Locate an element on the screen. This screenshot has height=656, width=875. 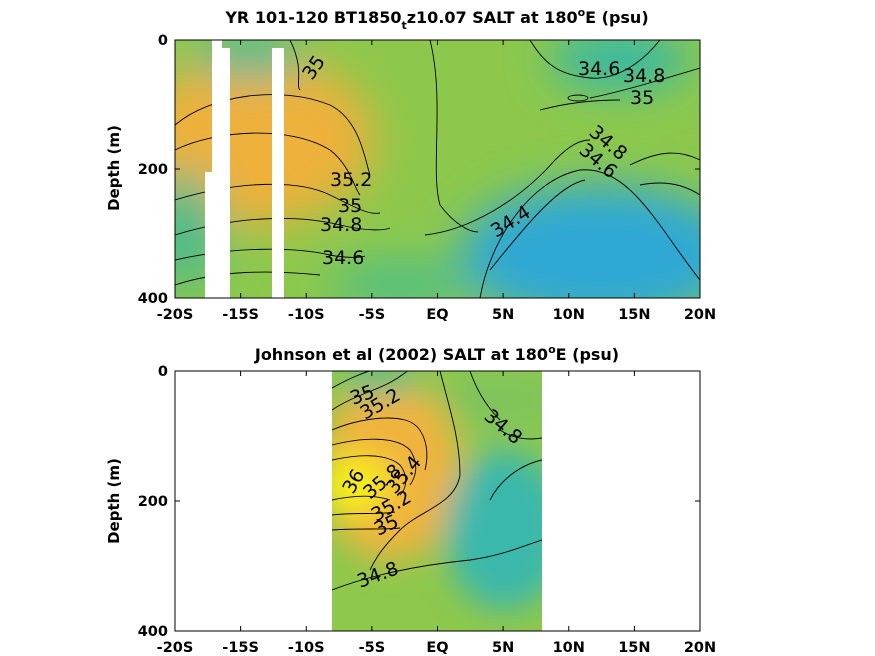
chart-1-clabel: 35.2 is located at coordinates (351, 180).